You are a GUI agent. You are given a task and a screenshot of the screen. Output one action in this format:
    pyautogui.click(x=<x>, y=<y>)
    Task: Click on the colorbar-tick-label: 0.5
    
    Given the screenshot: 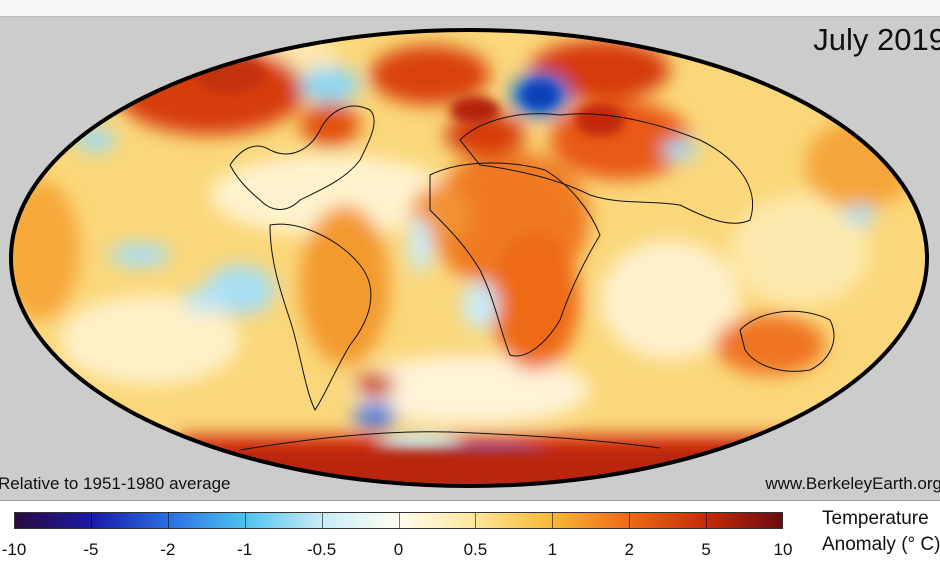 What is the action you would take?
    pyautogui.click(x=475, y=549)
    